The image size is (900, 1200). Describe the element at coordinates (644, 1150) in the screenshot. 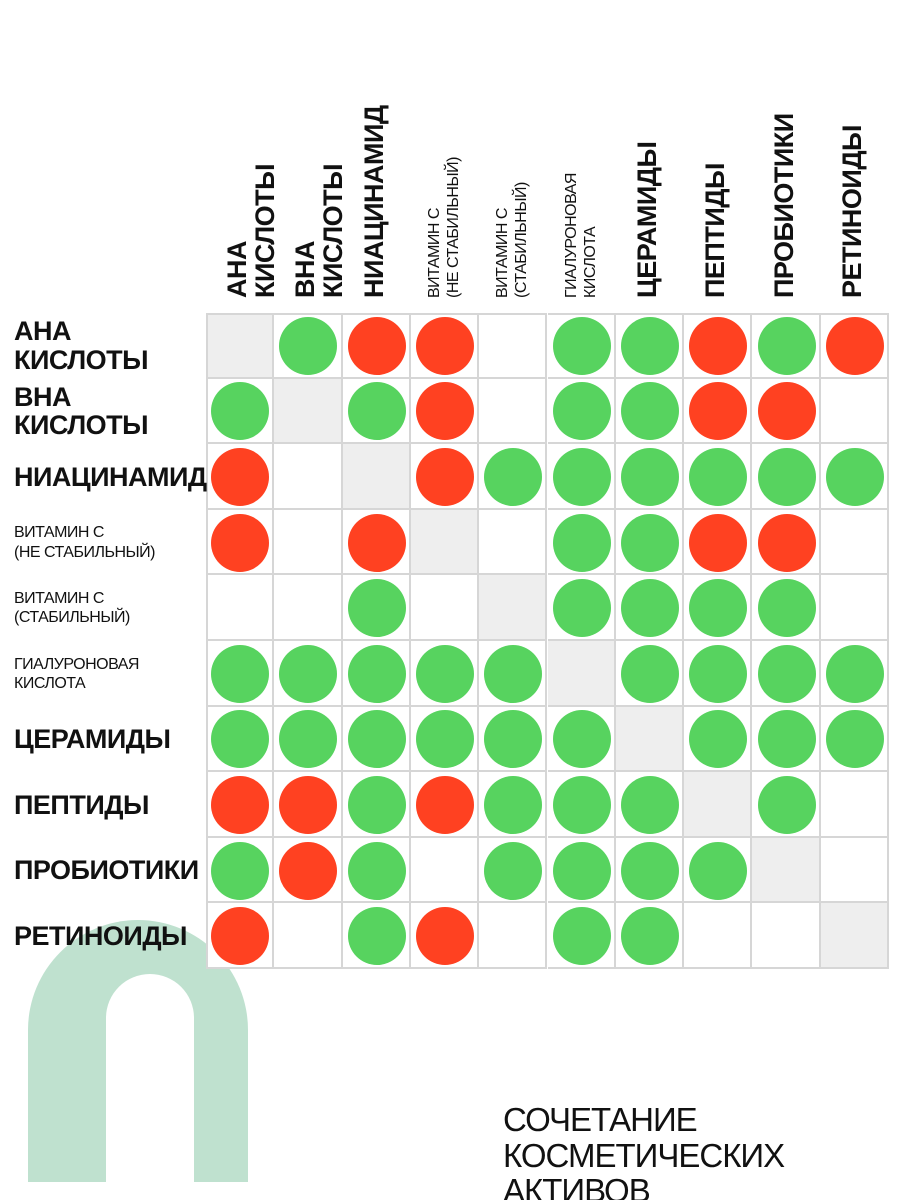

I see `chart-title: СОЧЕТАНИЕ КОСМЕТИЧЕСКИХ АКТИВОВ` at that location.